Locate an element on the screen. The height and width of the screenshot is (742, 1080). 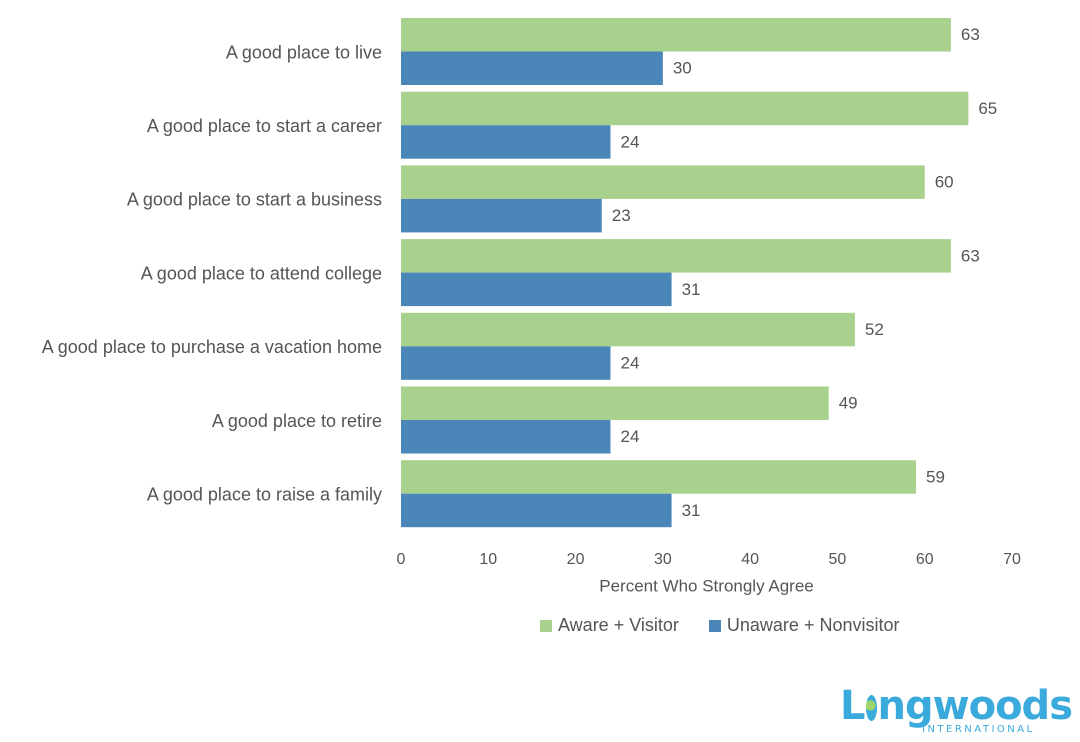
legend-item-aware-visitor: Aware + Visitor is located at coordinates (609, 625).